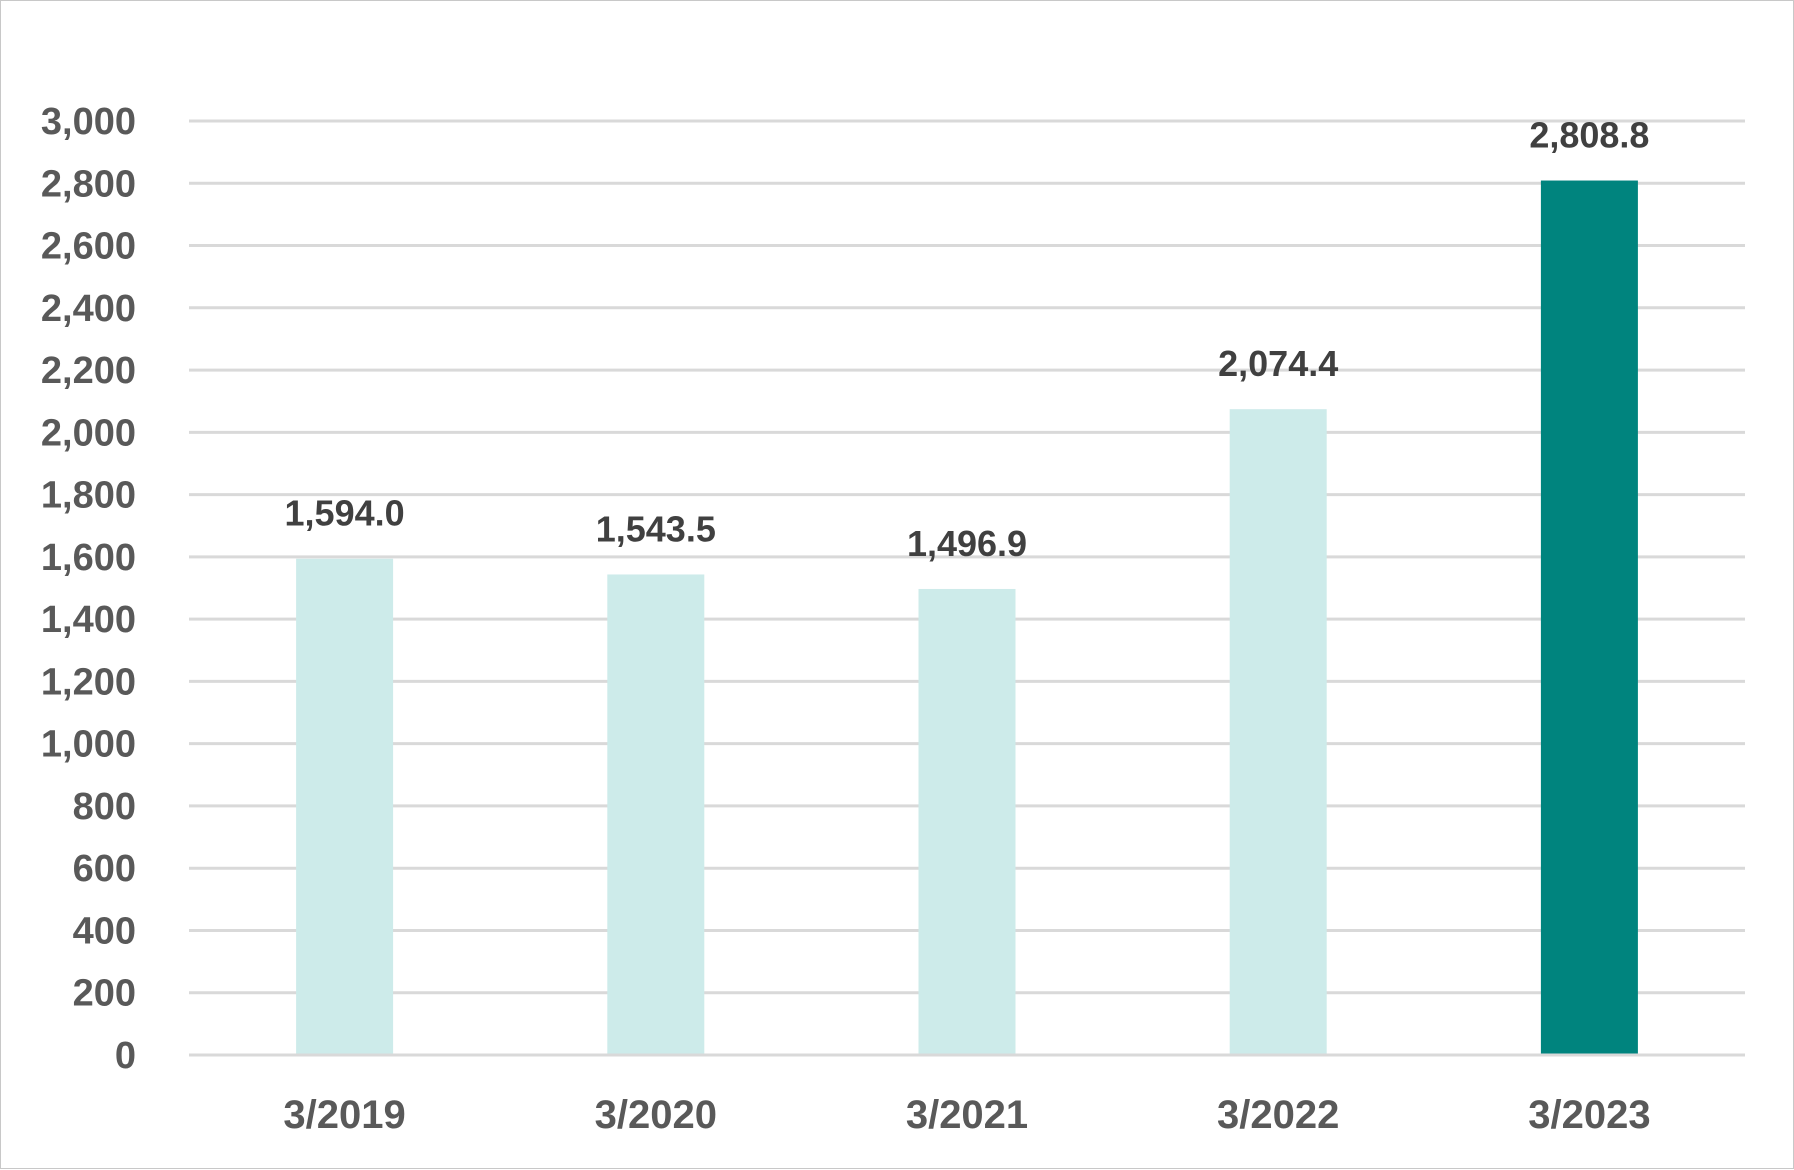 The height and width of the screenshot is (1170, 1794). I want to click on y-tick-label: 1,400, so click(88, 620).